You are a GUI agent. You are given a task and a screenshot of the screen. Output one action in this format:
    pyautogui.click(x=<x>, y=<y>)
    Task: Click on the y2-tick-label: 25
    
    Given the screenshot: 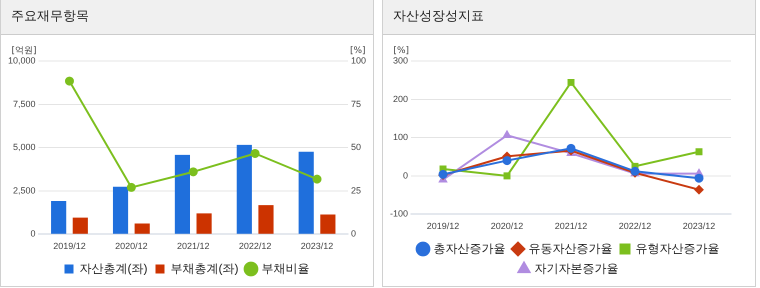 What is the action you would take?
    pyautogui.click(x=355, y=190)
    